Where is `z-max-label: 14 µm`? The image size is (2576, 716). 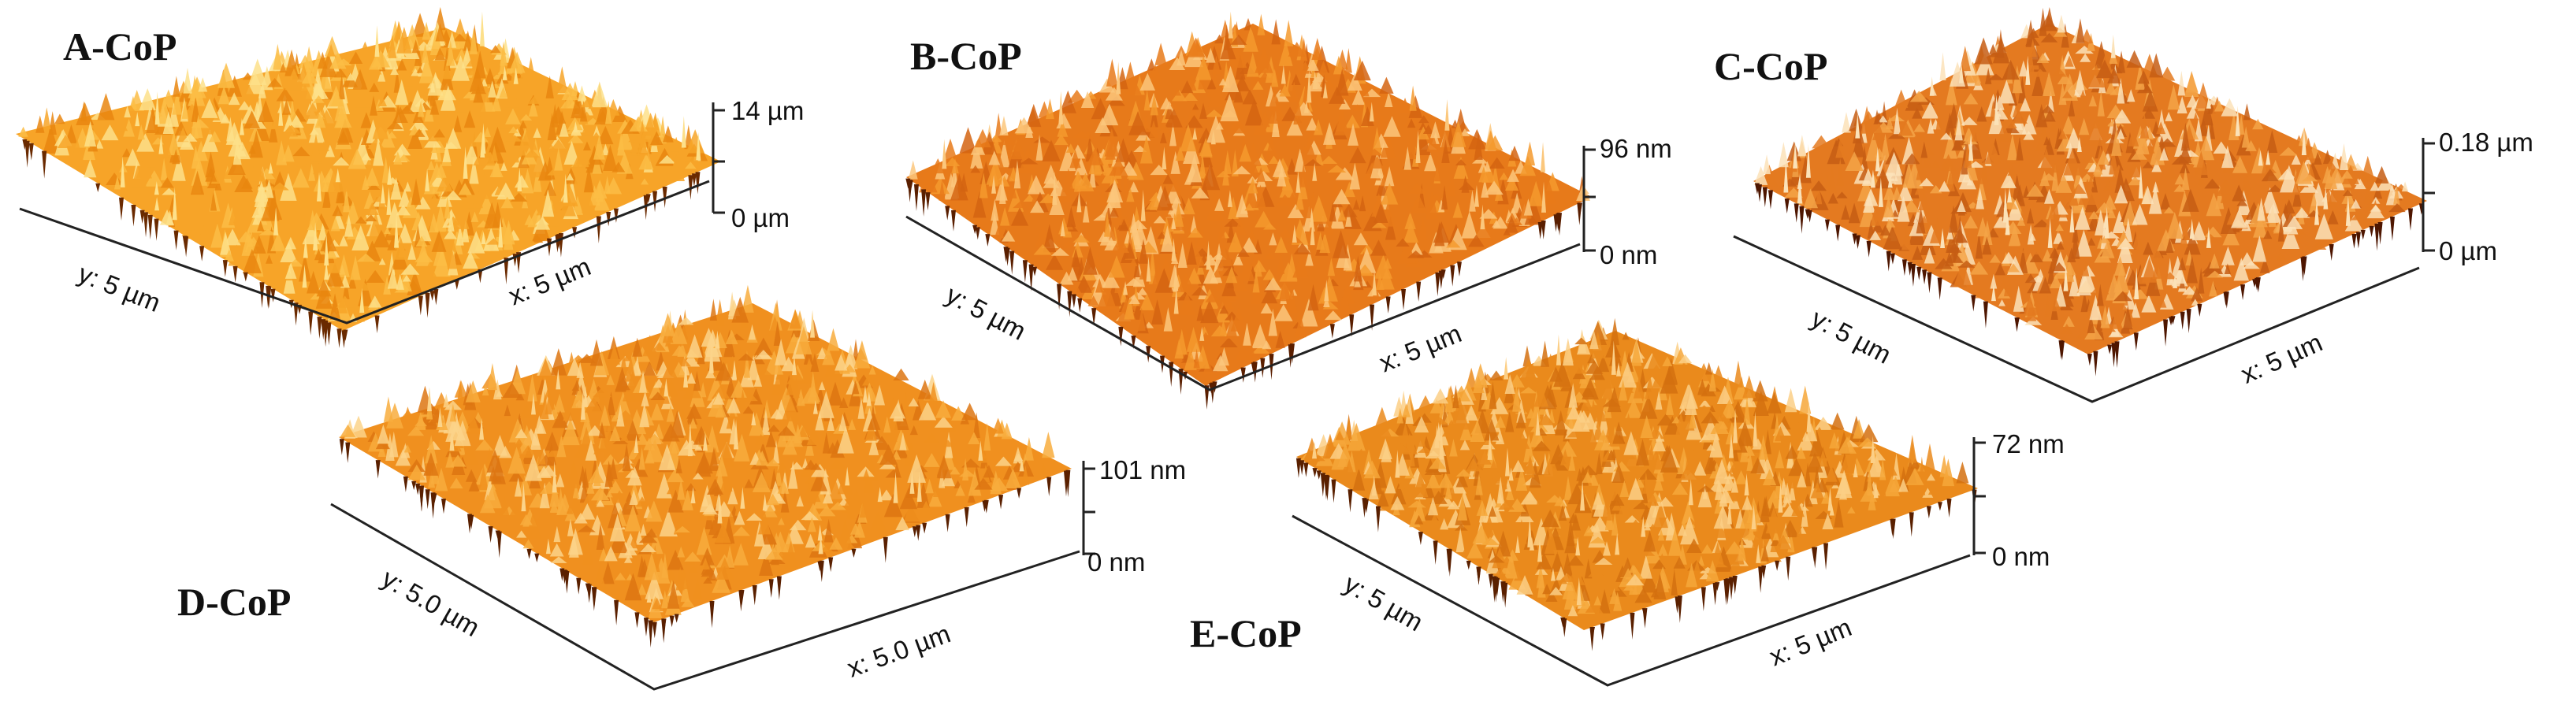
z-max-label: 14 µm is located at coordinates (768, 110).